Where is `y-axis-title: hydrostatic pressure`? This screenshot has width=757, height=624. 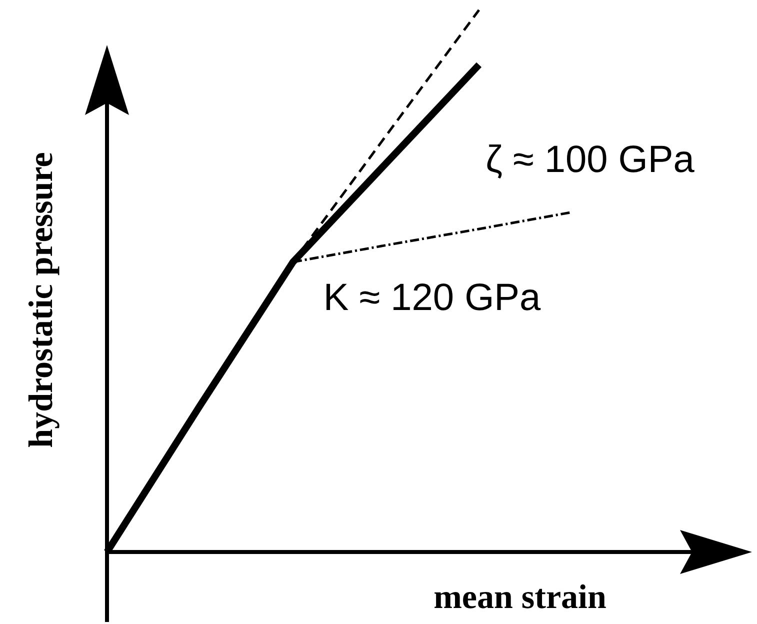 y-axis-title: hydrostatic pressure is located at coordinates (41, 300).